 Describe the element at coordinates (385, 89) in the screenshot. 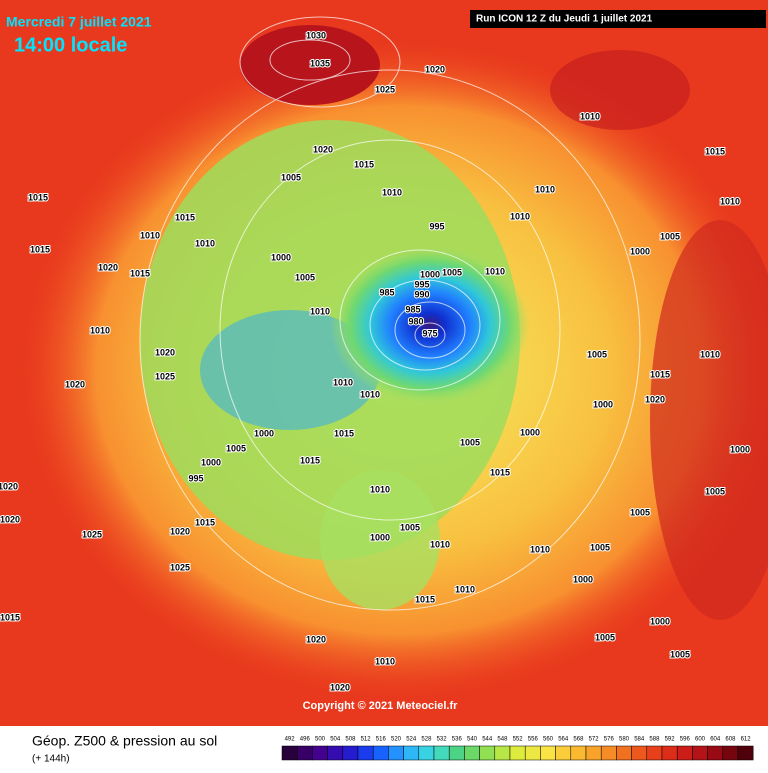

I see `pressure-label: 1025` at that location.